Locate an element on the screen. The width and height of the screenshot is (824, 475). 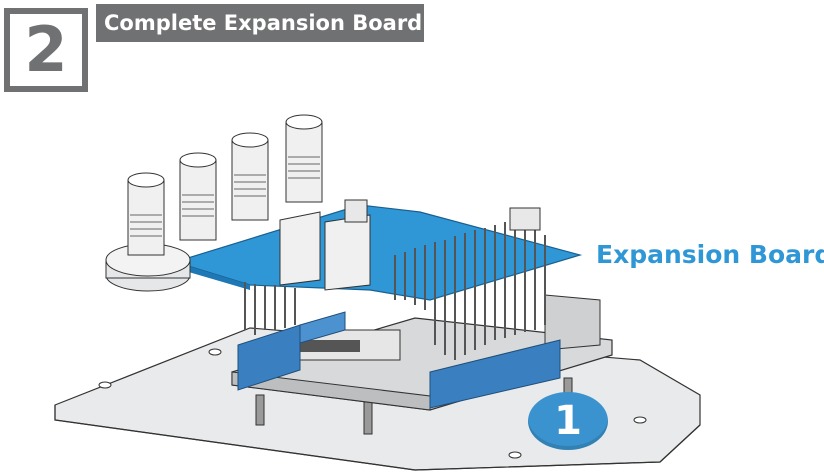
step-title: Complete Expansion Board is located at coordinates (263, 23).